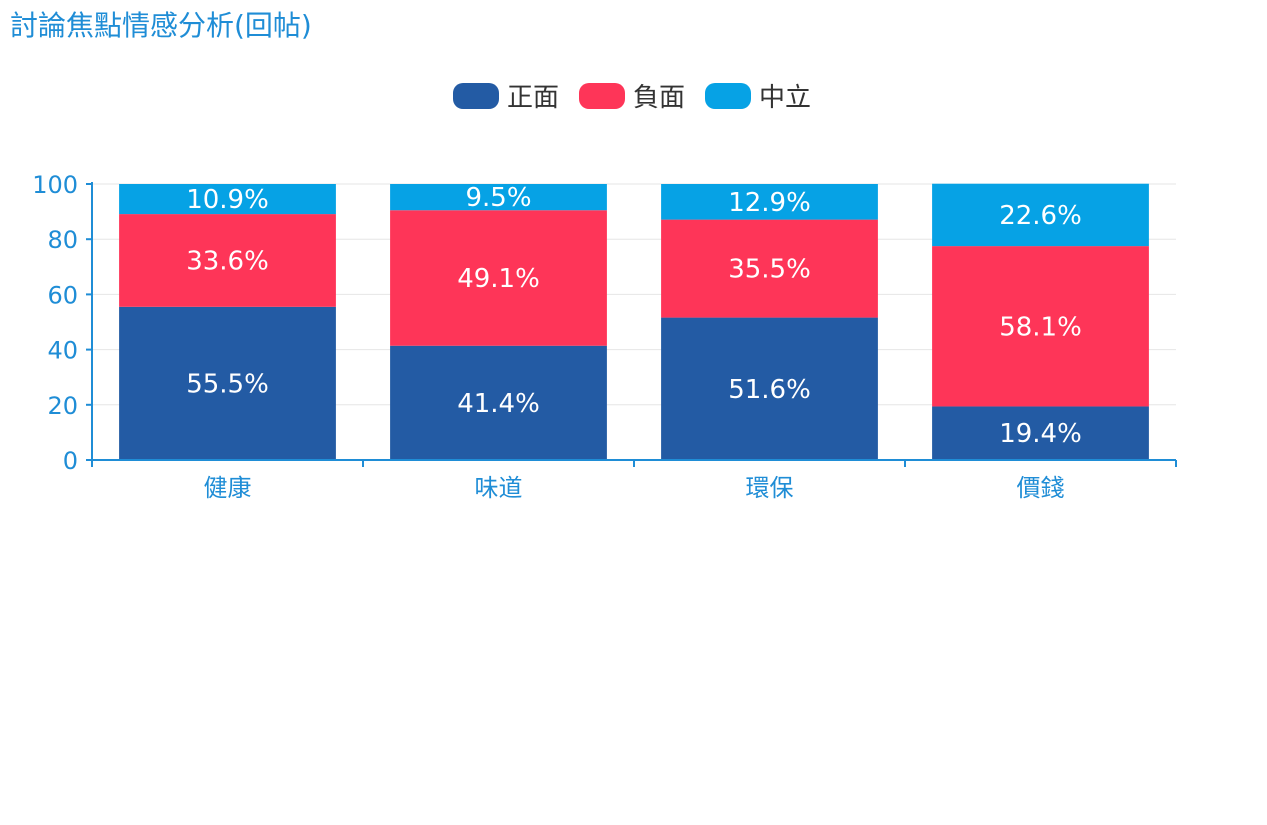  I want to click on data-label: 58.1%, so click(1040, 327).